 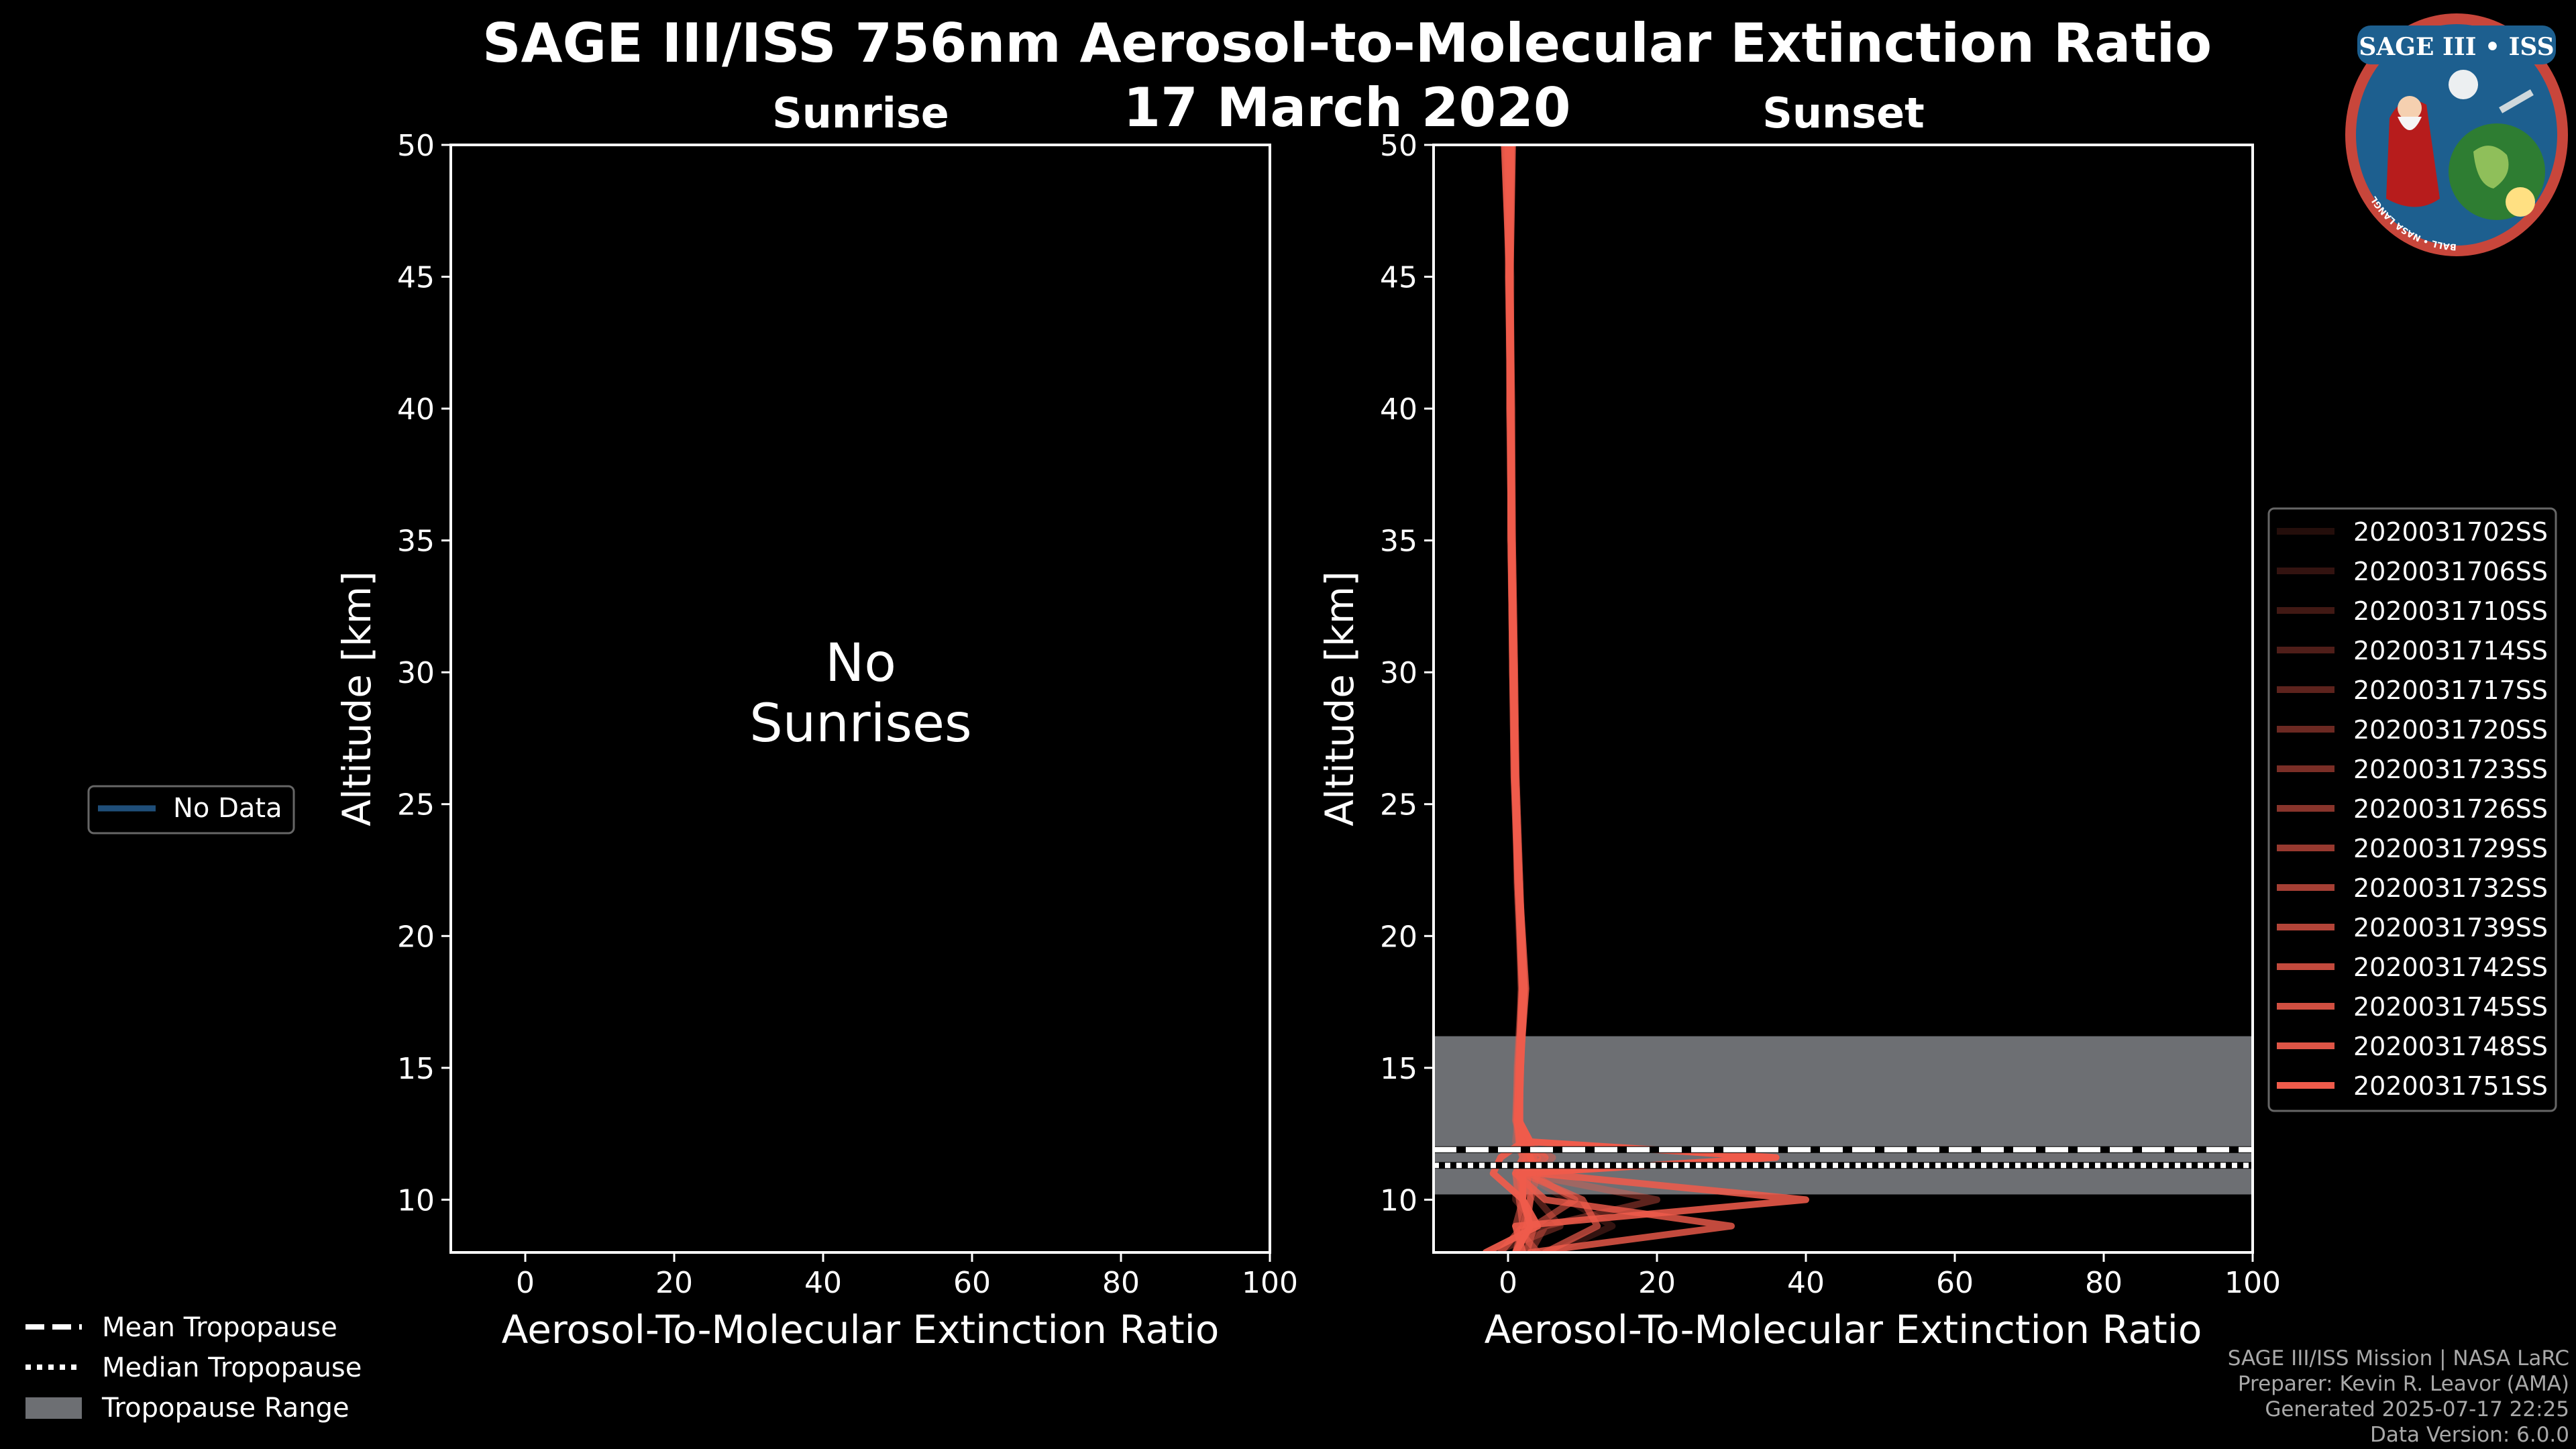 What do you see at coordinates (1398, 409) in the screenshot?
I see `sunset-y-tick-label: 40` at bounding box center [1398, 409].